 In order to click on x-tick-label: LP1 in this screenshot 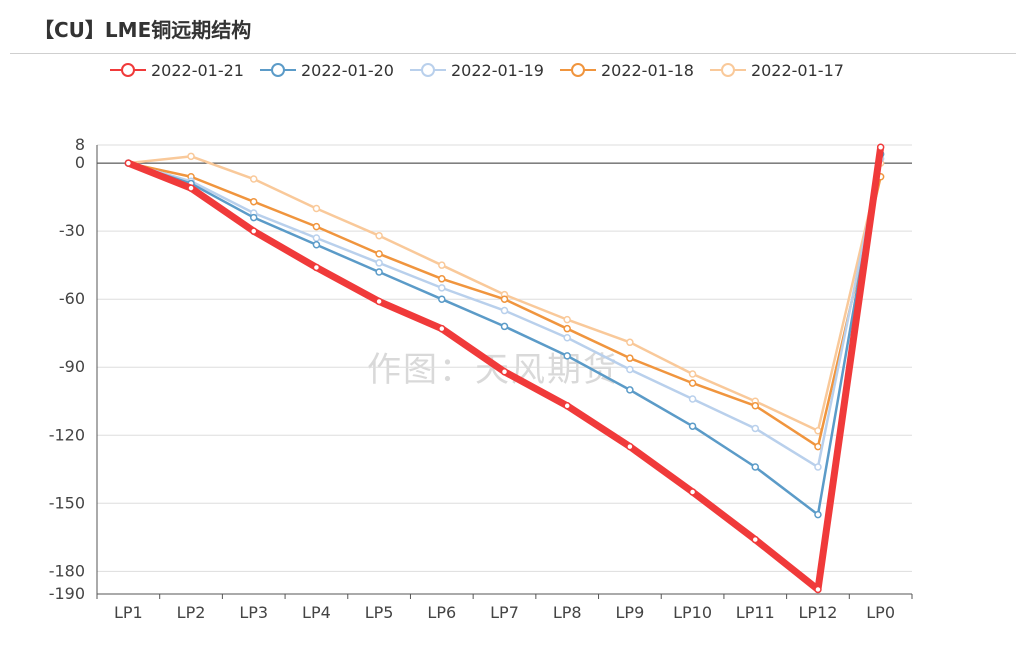, I will do `click(128, 612)`.